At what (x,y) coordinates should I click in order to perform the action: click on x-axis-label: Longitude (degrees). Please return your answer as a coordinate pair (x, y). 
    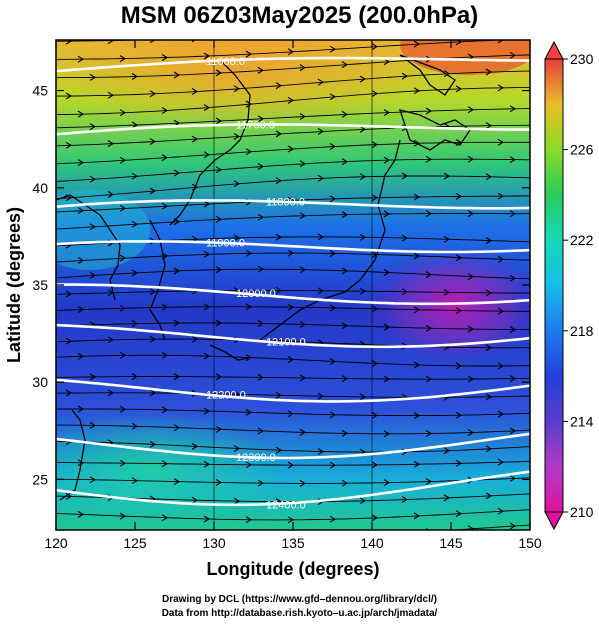
    Looking at the image, I should click on (292, 569).